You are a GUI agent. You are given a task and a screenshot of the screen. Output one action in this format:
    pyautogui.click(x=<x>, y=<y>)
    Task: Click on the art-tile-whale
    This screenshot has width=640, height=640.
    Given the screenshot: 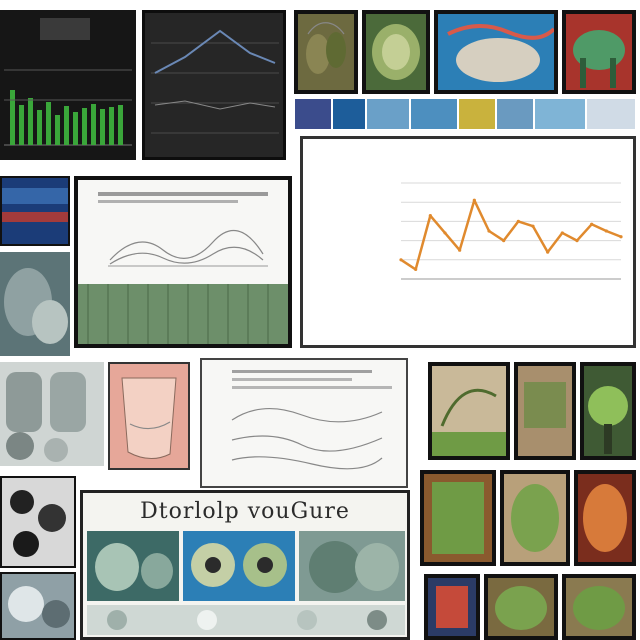 What is the action you would take?
    pyautogui.click(x=496, y=52)
    